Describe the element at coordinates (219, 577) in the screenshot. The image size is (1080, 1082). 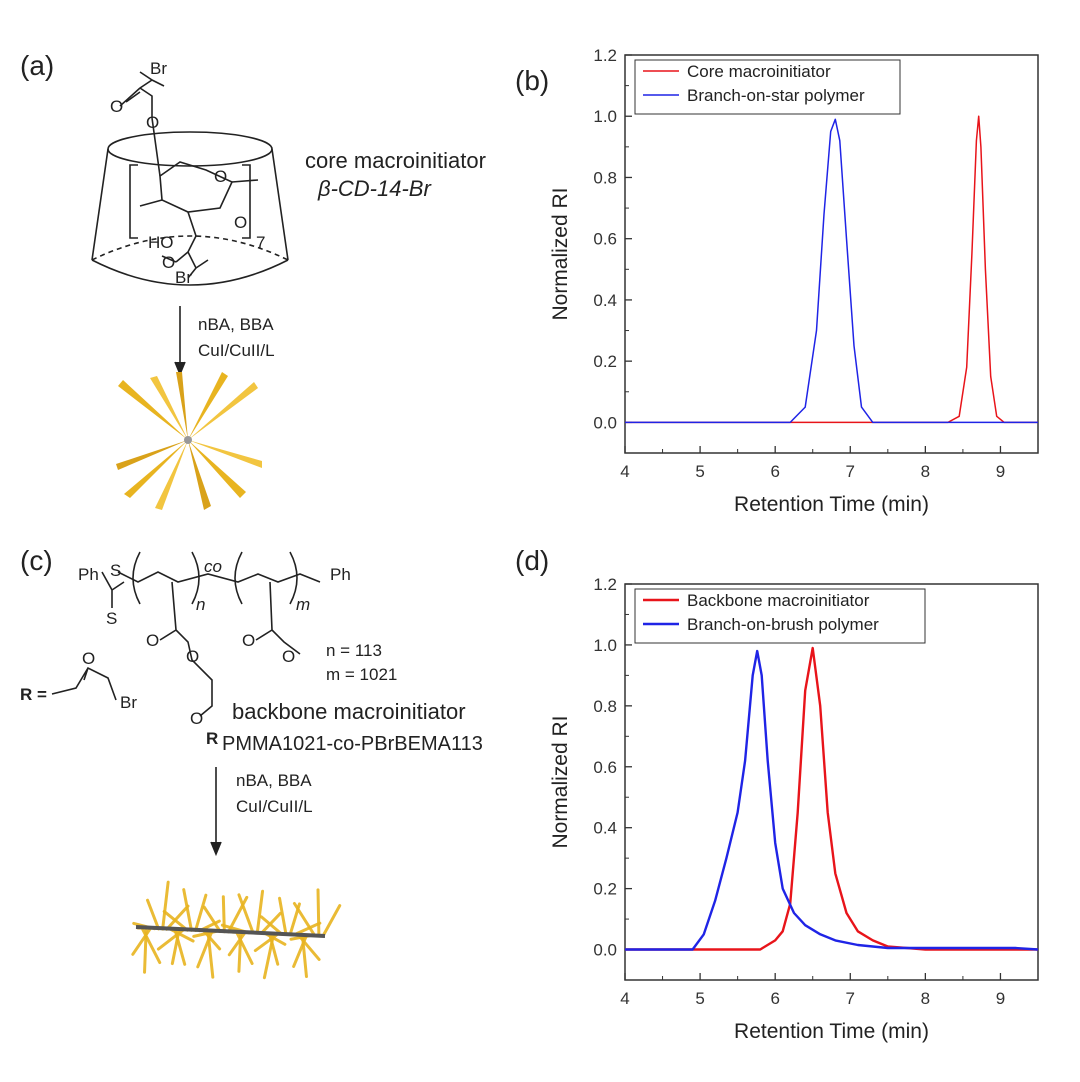
I see `backbone-chain` at that location.